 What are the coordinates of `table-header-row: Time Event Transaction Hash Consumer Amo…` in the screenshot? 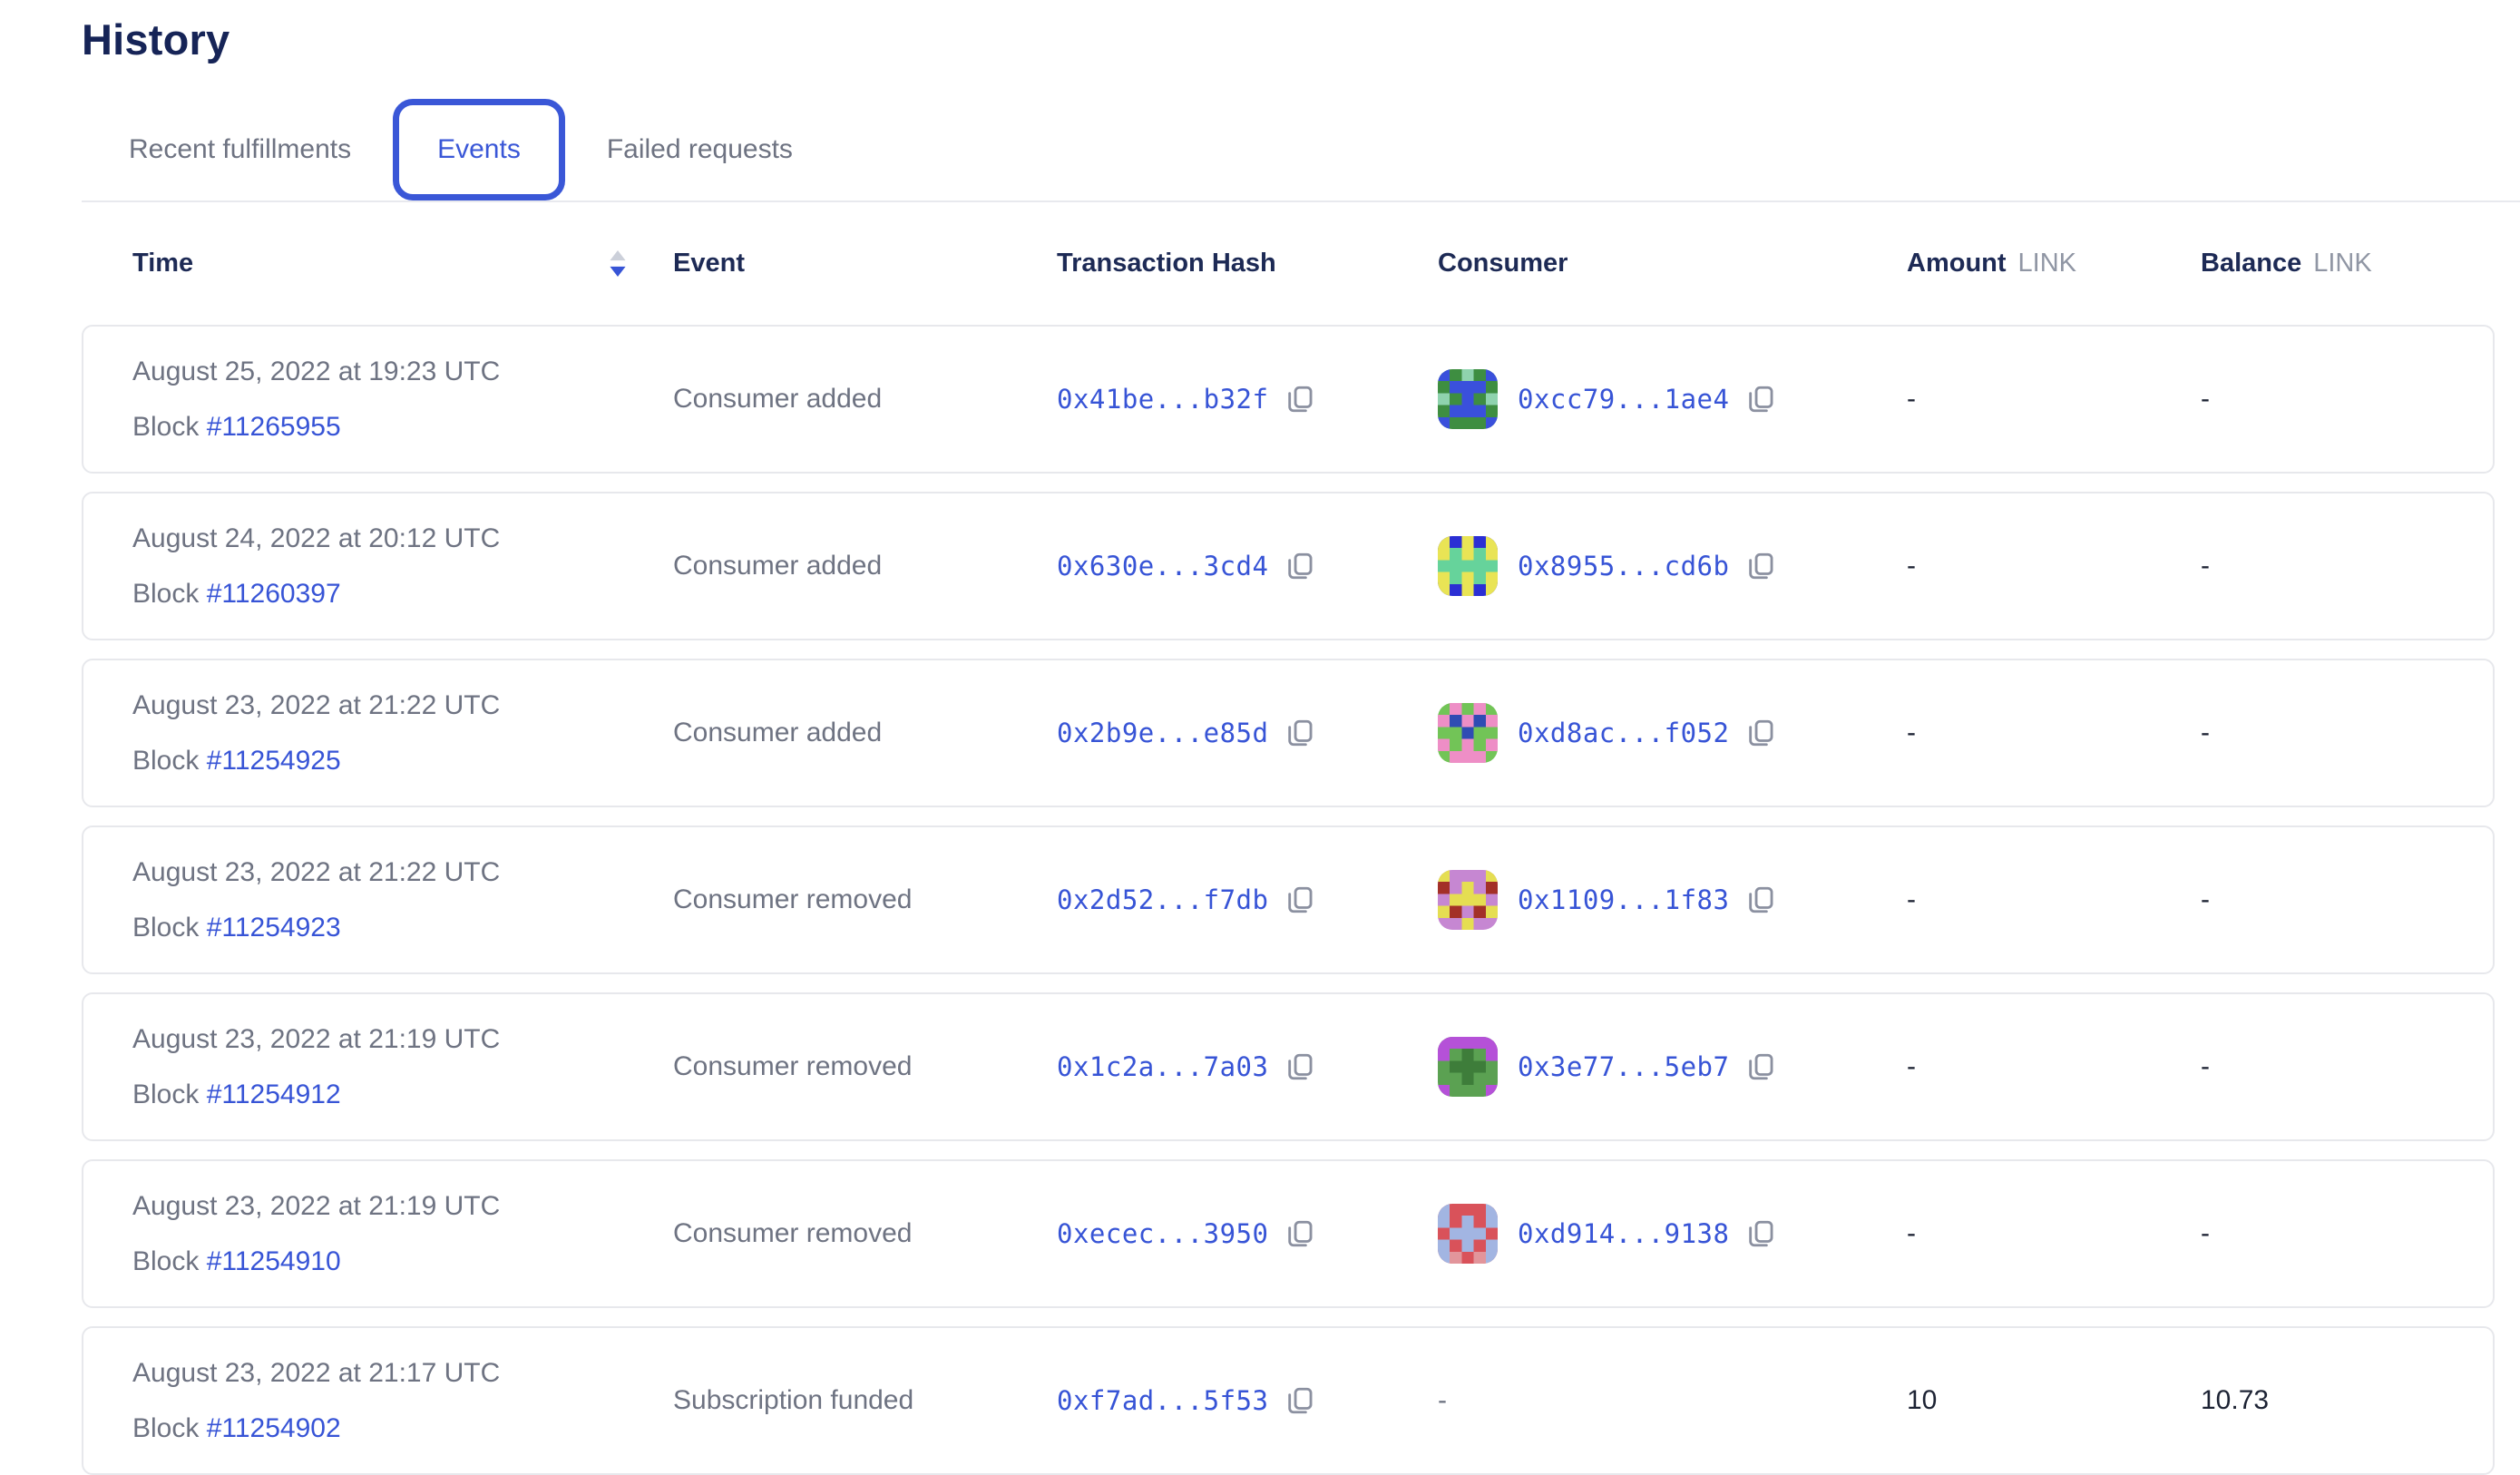 It's located at (1288, 263).